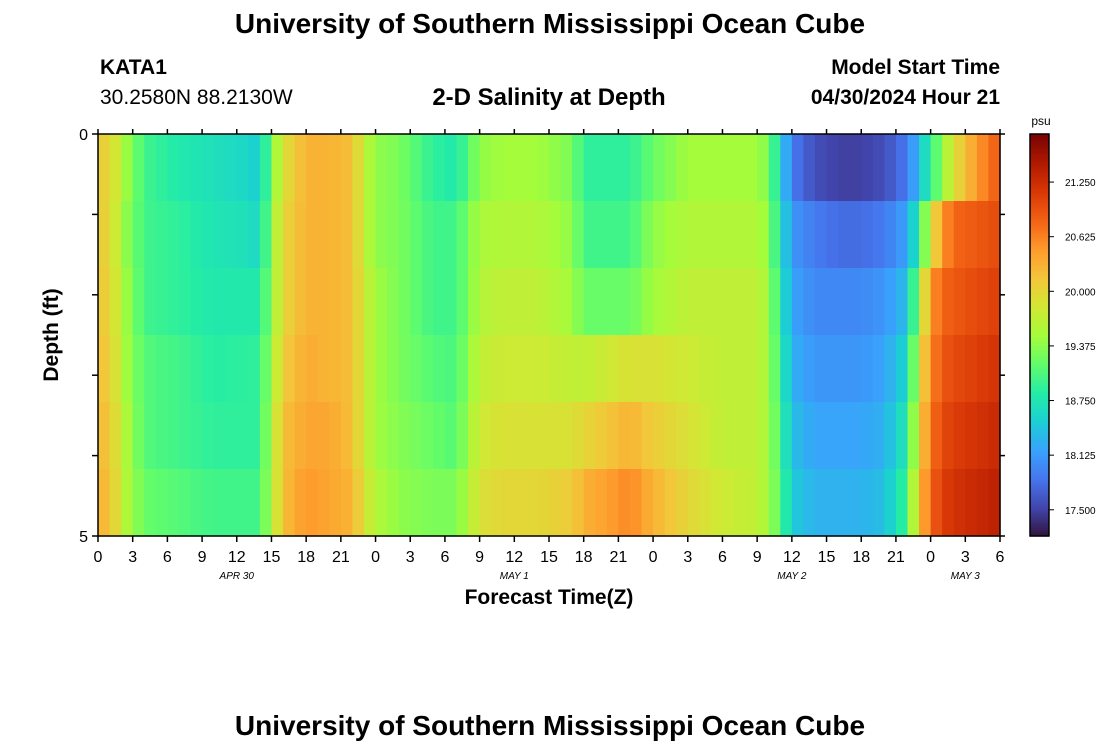  What do you see at coordinates (98, 557) in the screenshot?
I see `x-tick-label: 0` at bounding box center [98, 557].